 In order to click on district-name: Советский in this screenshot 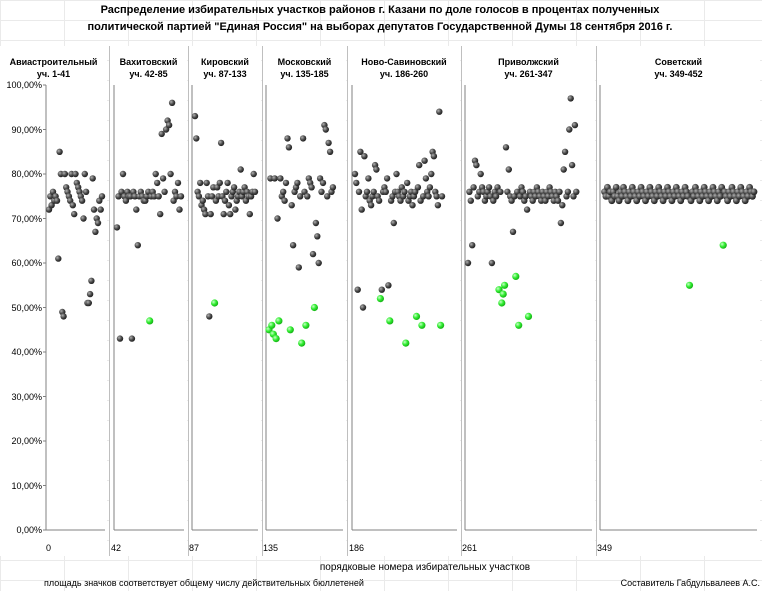, I will do `click(678, 62)`.